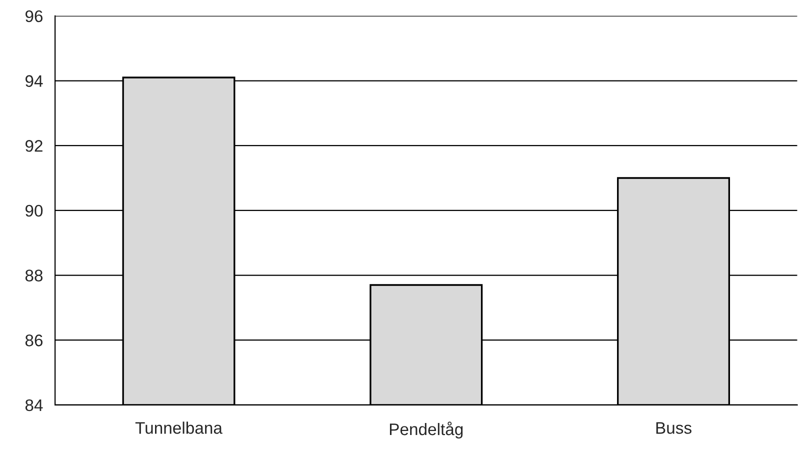 This screenshot has width=798, height=455. I want to click on y-tick-label: 88, so click(34, 276).